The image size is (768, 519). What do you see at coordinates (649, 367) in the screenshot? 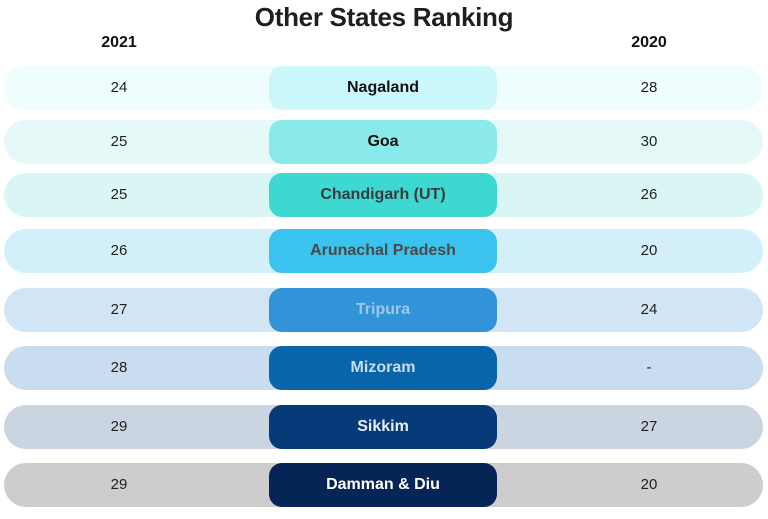
I see `rank-2020-value: -` at bounding box center [649, 367].